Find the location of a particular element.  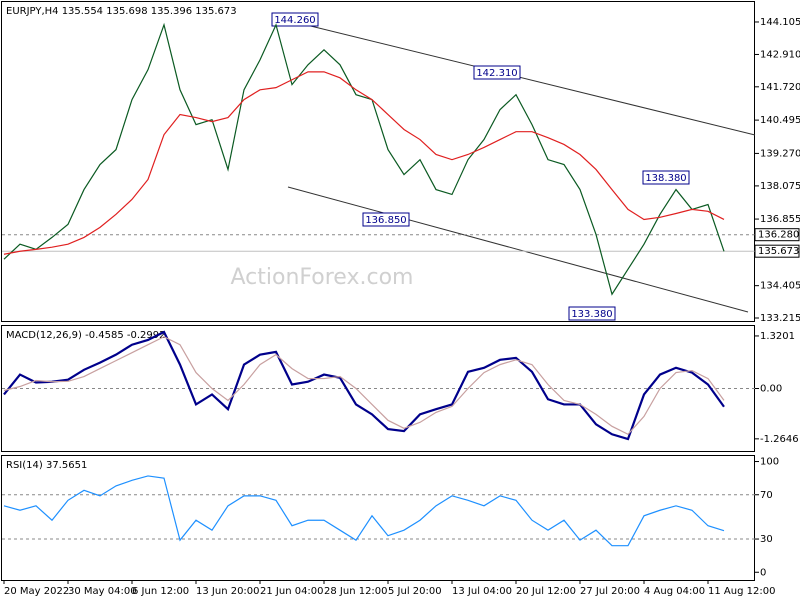

panel-title: RSI(14) 37.5651 is located at coordinates (46, 465).